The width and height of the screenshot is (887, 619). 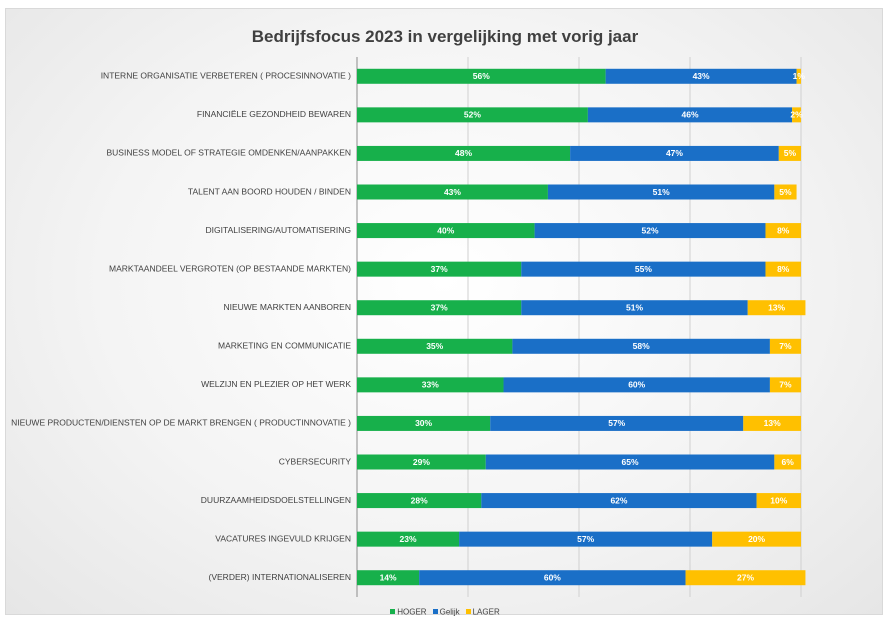 I want to click on data-label: 40%, so click(x=445, y=230).